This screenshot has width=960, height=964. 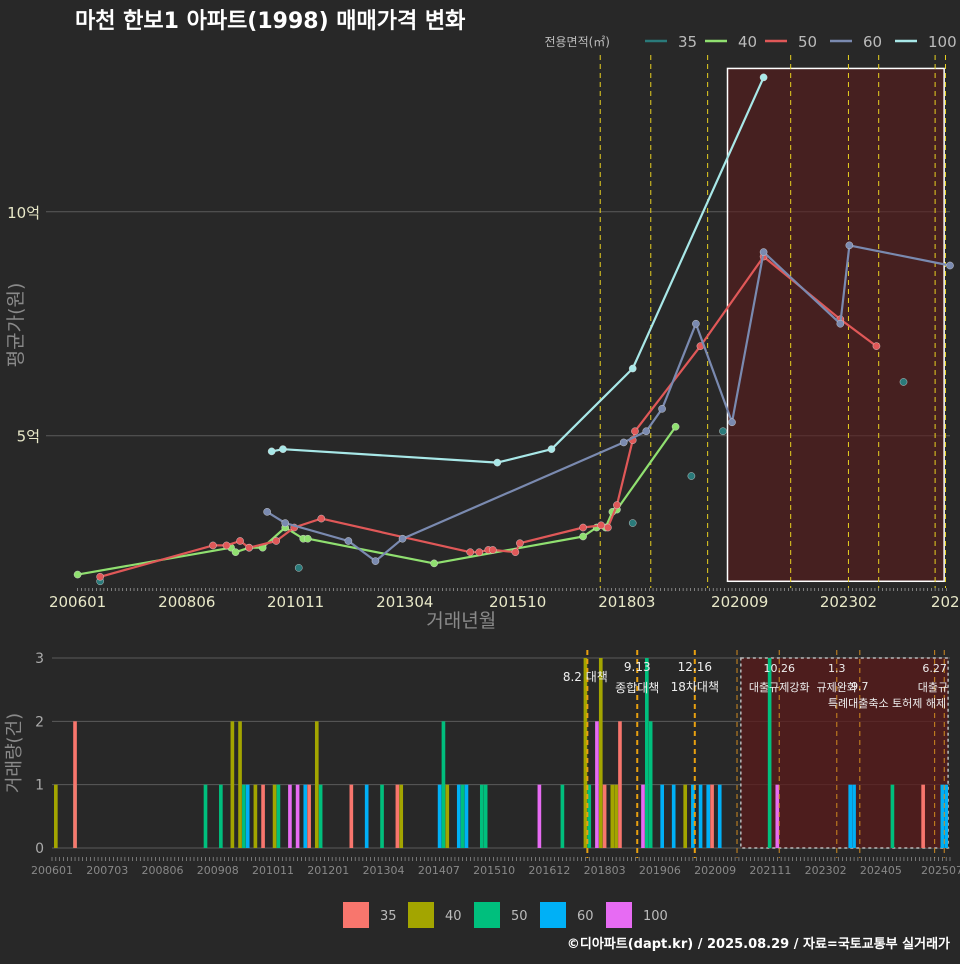 What do you see at coordinates (605, 870) in the screenshot?
I see `volume-x-tick-label: 201803` at bounding box center [605, 870].